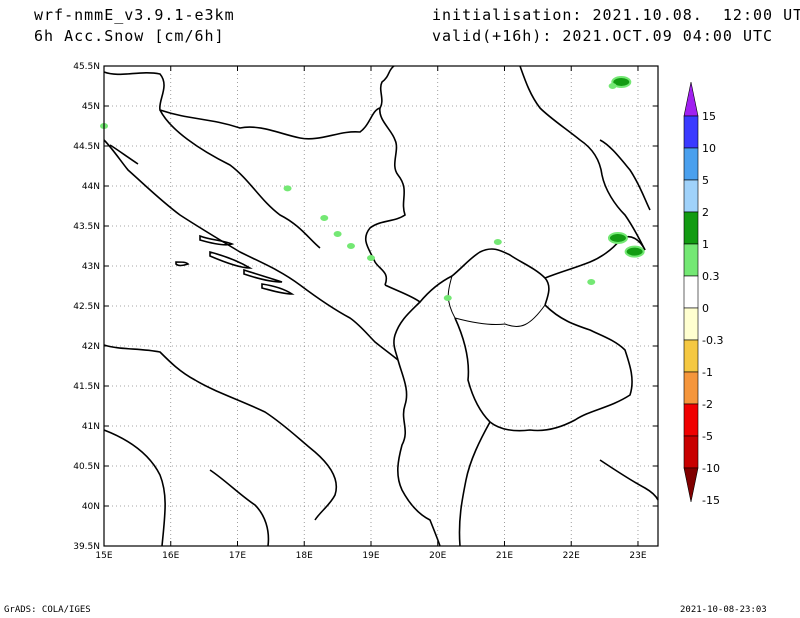 The height and width of the screenshot is (618, 800). What do you see at coordinates (278, 289) in the screenshot?
I see `island-mljet` at bounding box center [278, 289].